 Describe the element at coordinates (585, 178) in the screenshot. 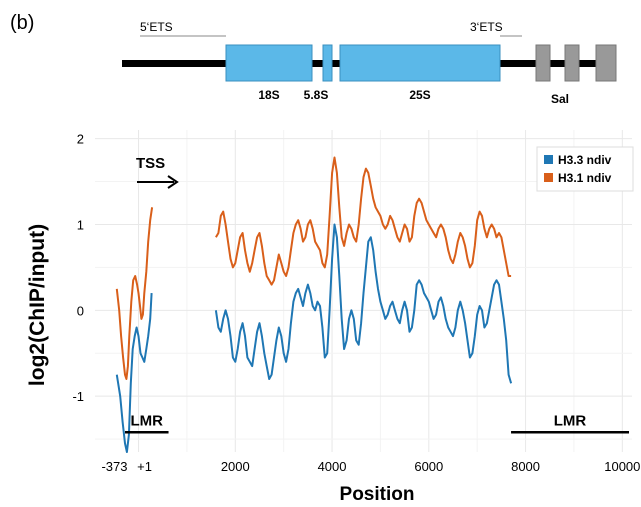

I see `legend-label-h3-1: H3.1 ndiv` at that location.